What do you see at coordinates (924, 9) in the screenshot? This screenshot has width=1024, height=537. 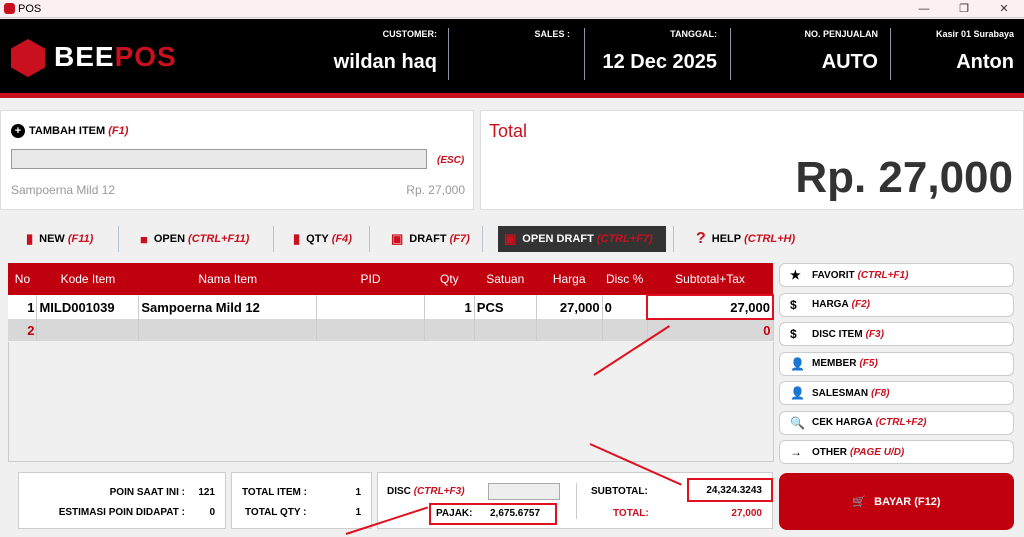 I see `minimize-button: —` at bounding box center [924, 9].